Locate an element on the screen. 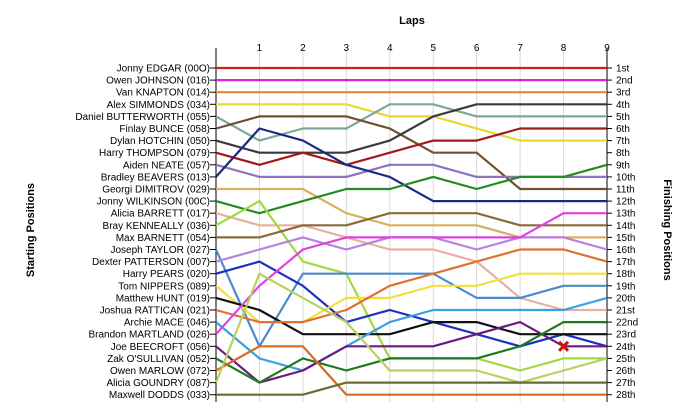 This screenshot has width=700, height=420. finish-position-label-8: 8th is located at coordinates (623, 153).